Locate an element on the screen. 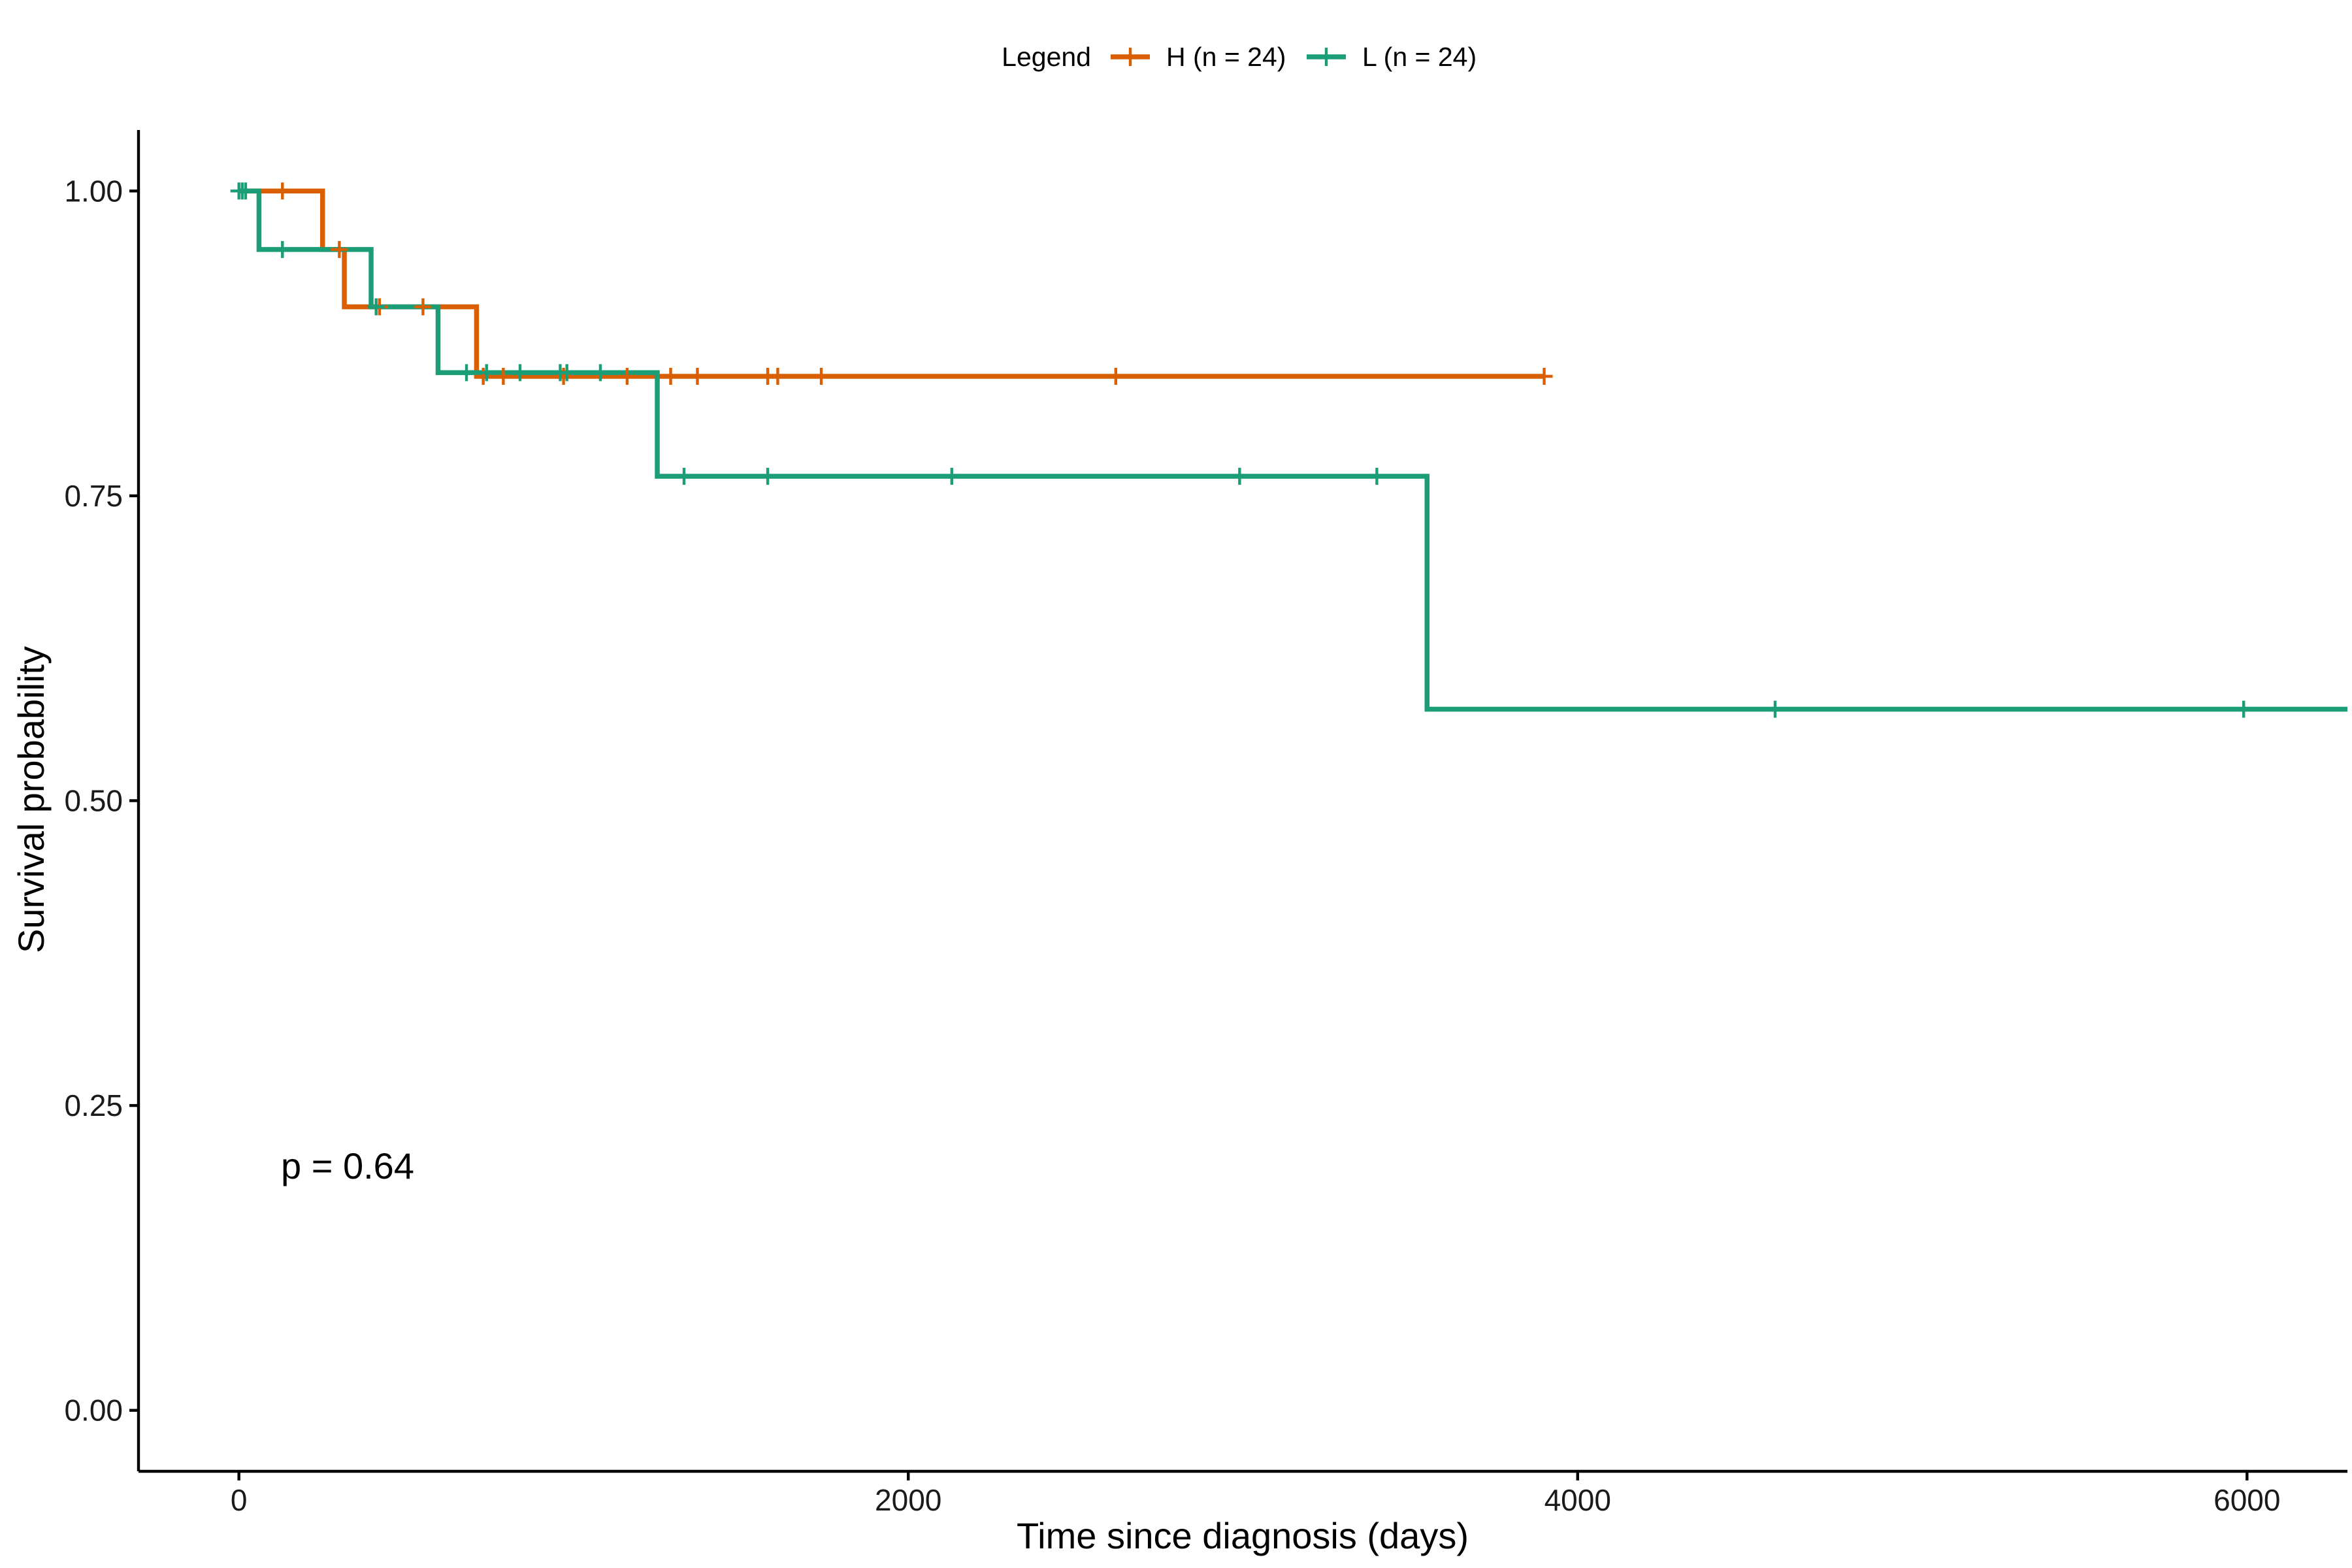 Image resolution: width=2352 pixels, height=1568 pixels. legend-entry: H (n = 24) is located at coordinates (1198, 57).